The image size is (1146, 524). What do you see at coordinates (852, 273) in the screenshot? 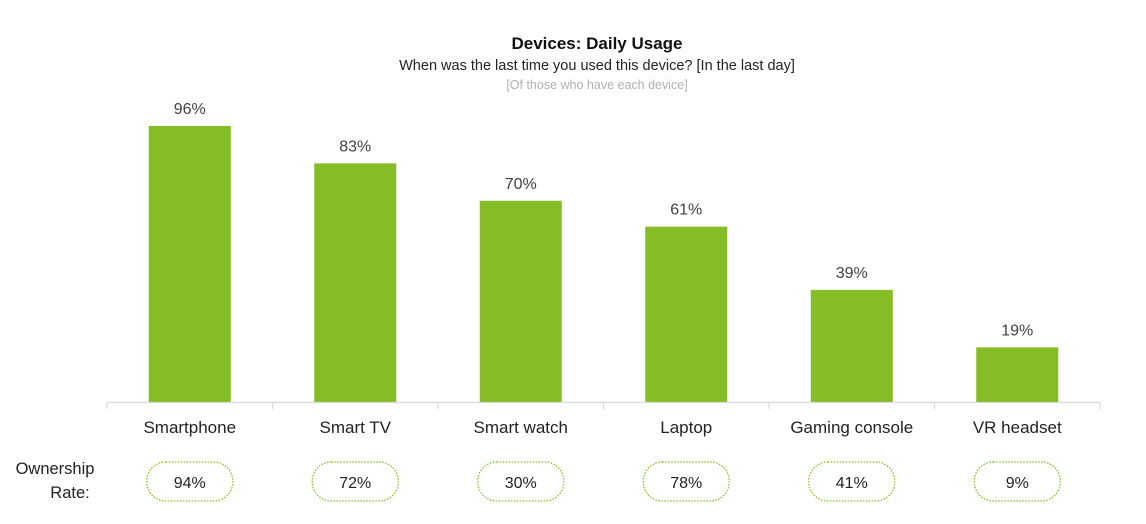
I see `data-label: 39%` at bounding box center [852, 273].